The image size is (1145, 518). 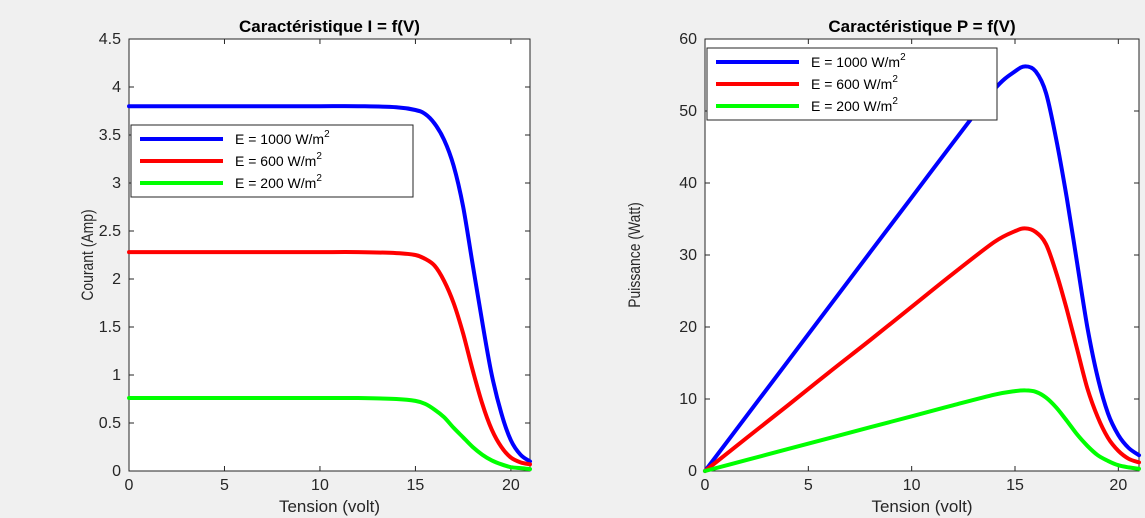 I want to click on y-tick-label: 2, so click(x=116, y=279).